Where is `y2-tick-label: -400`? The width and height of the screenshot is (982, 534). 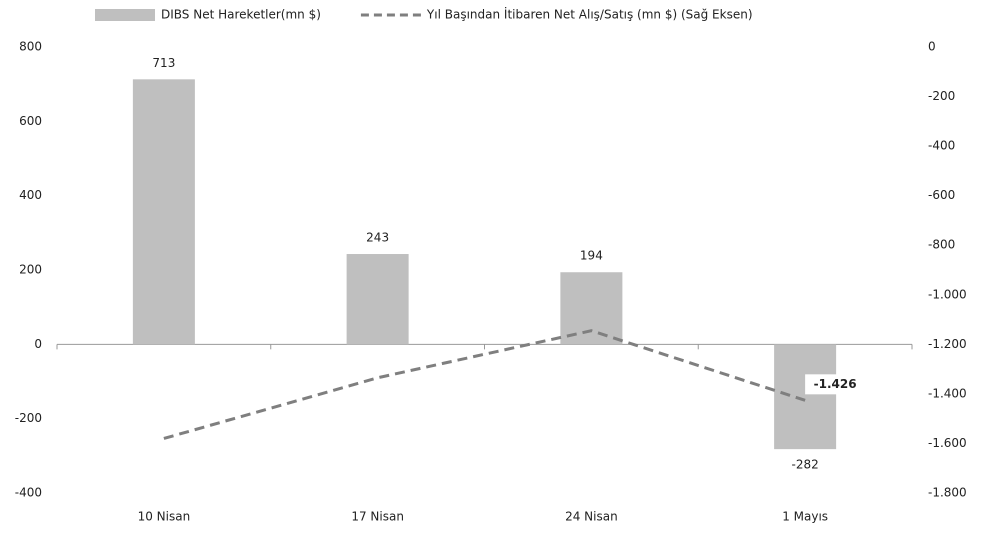
y2-tick-label: -400 is located at coordinates (941, 146).